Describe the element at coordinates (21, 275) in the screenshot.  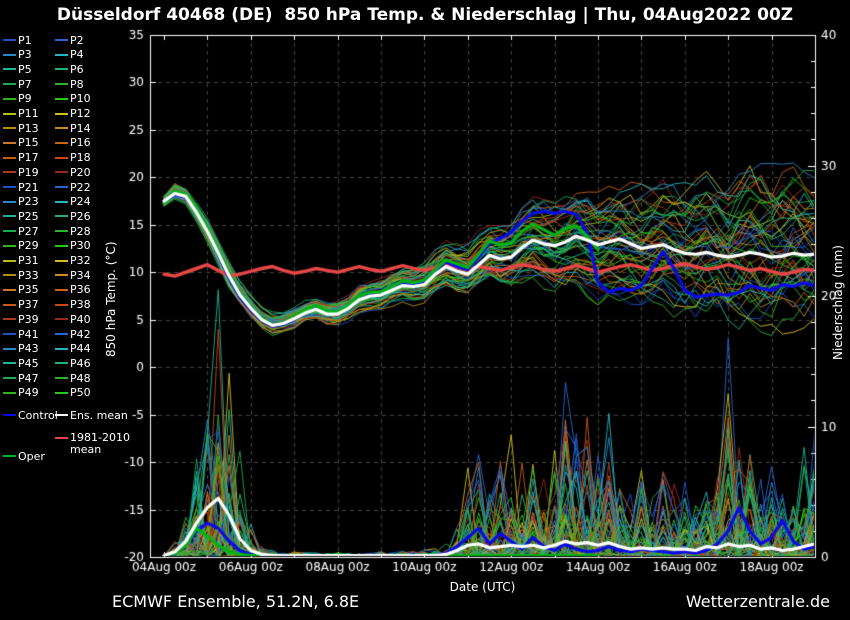
I see `legend-item-p33: P33` at that location.